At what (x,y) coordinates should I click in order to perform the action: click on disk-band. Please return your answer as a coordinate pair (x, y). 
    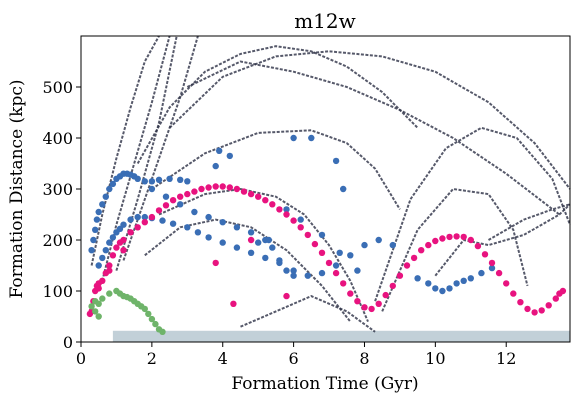
    Looking at the image, I should click on (341, 336).